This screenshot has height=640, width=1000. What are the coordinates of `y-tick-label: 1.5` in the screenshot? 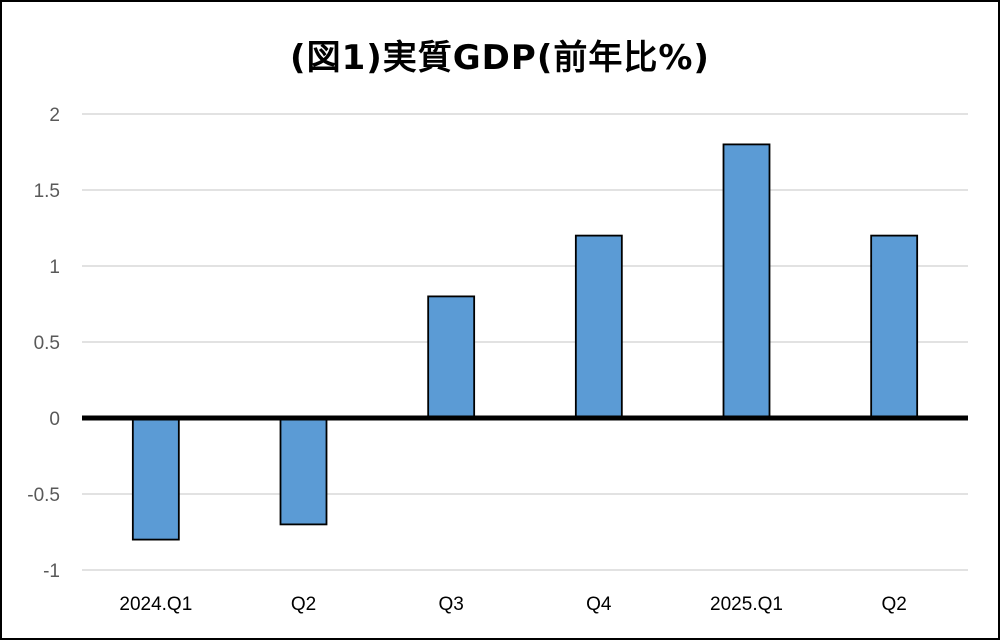 It's located at (47, 191).